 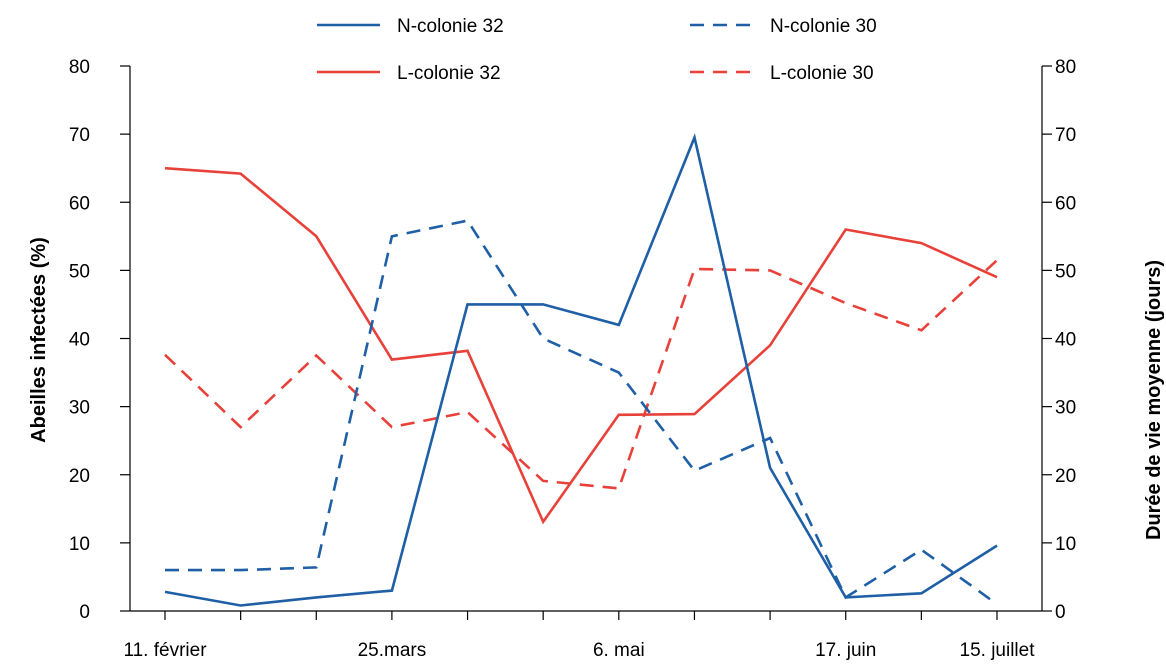 I want to click on y-tick-label-right: 40, so click(x=1065, y=340).